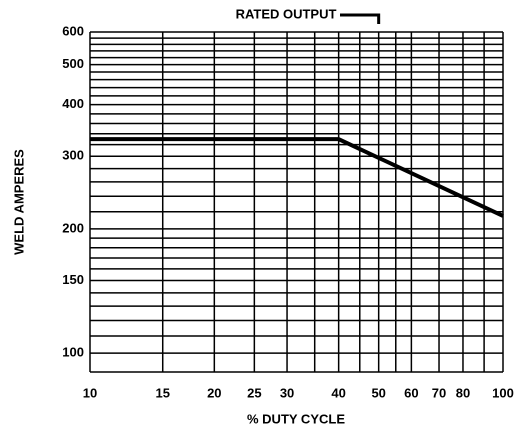  I want to click on y-tick-label: 100, so click(73, 352).